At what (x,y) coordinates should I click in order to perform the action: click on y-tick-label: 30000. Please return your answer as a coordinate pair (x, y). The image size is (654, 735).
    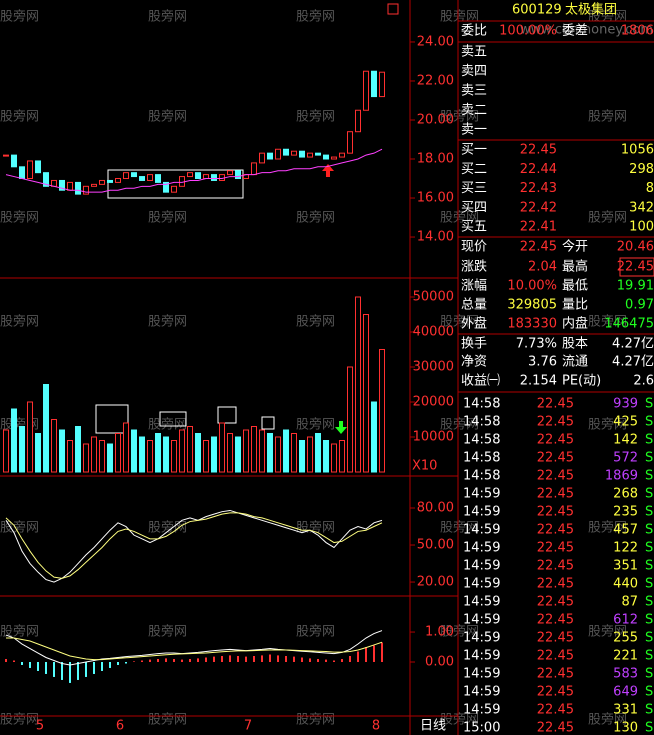
    Looking at the image, I should click on (433, 367).